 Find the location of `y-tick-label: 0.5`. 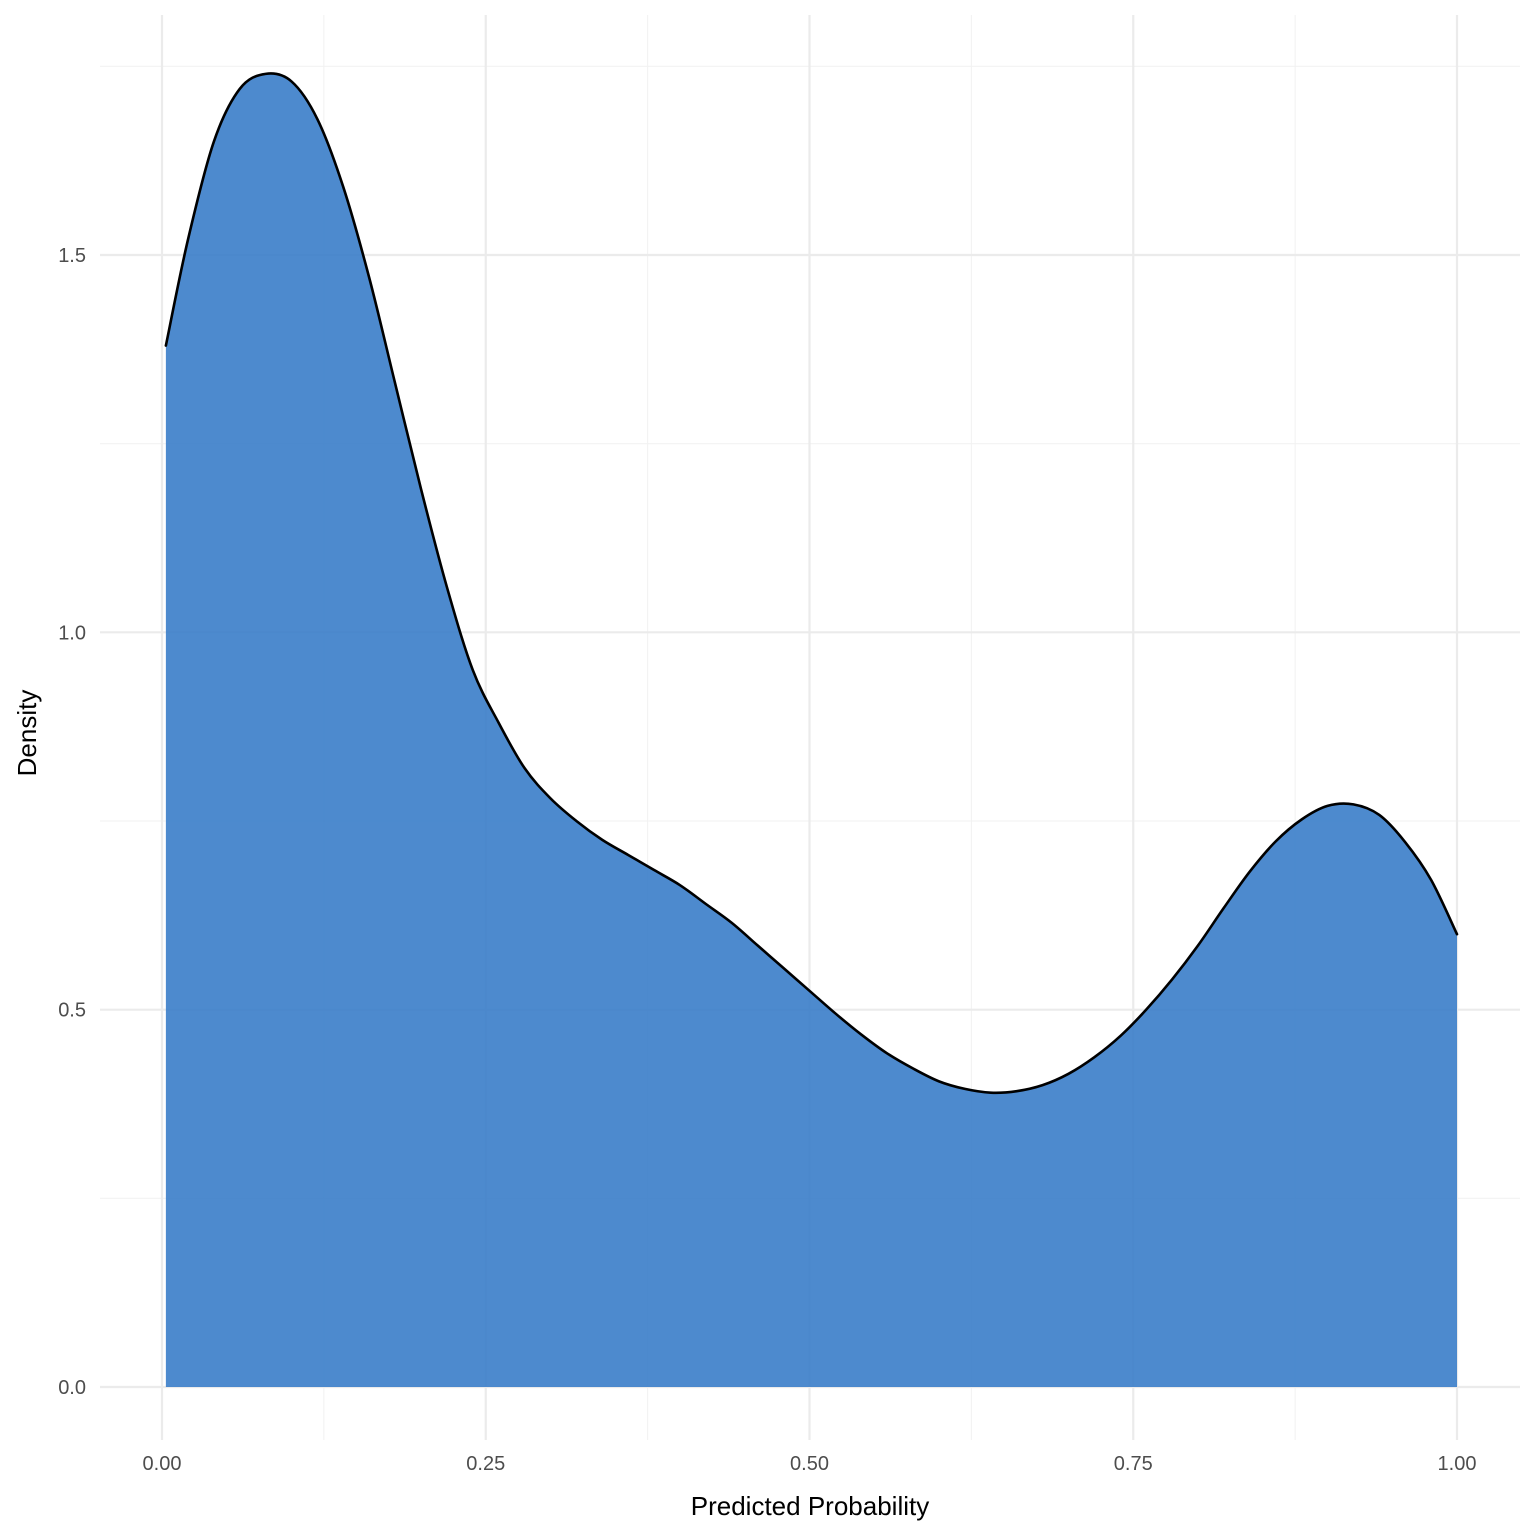

y-tick-label: 0.5 is located at coordinates (72, 1011).